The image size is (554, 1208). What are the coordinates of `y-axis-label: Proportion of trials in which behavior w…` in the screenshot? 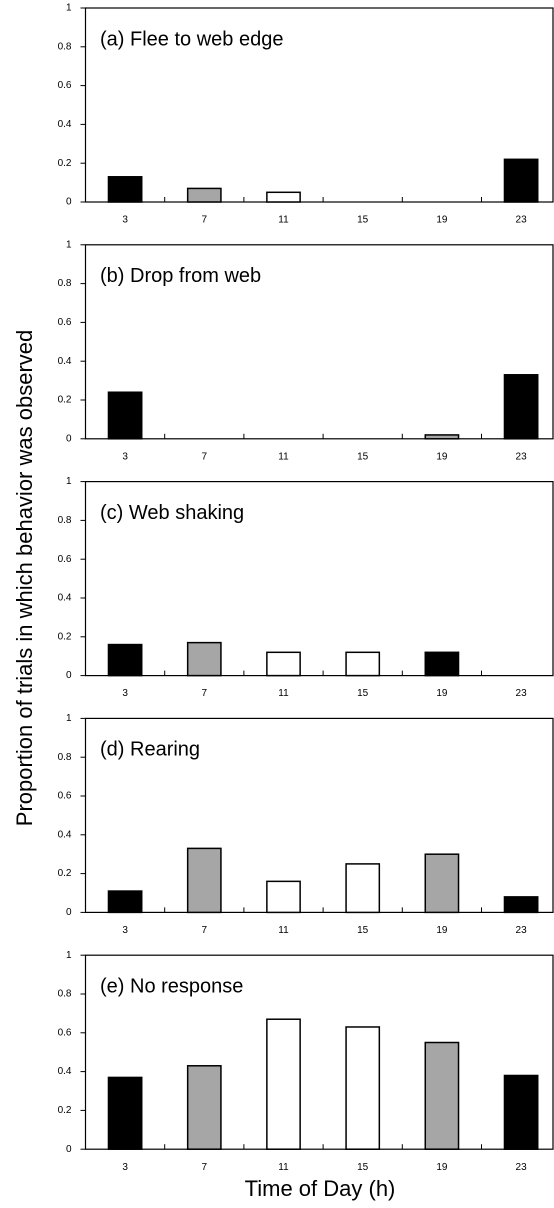 It's located at (24, 578).